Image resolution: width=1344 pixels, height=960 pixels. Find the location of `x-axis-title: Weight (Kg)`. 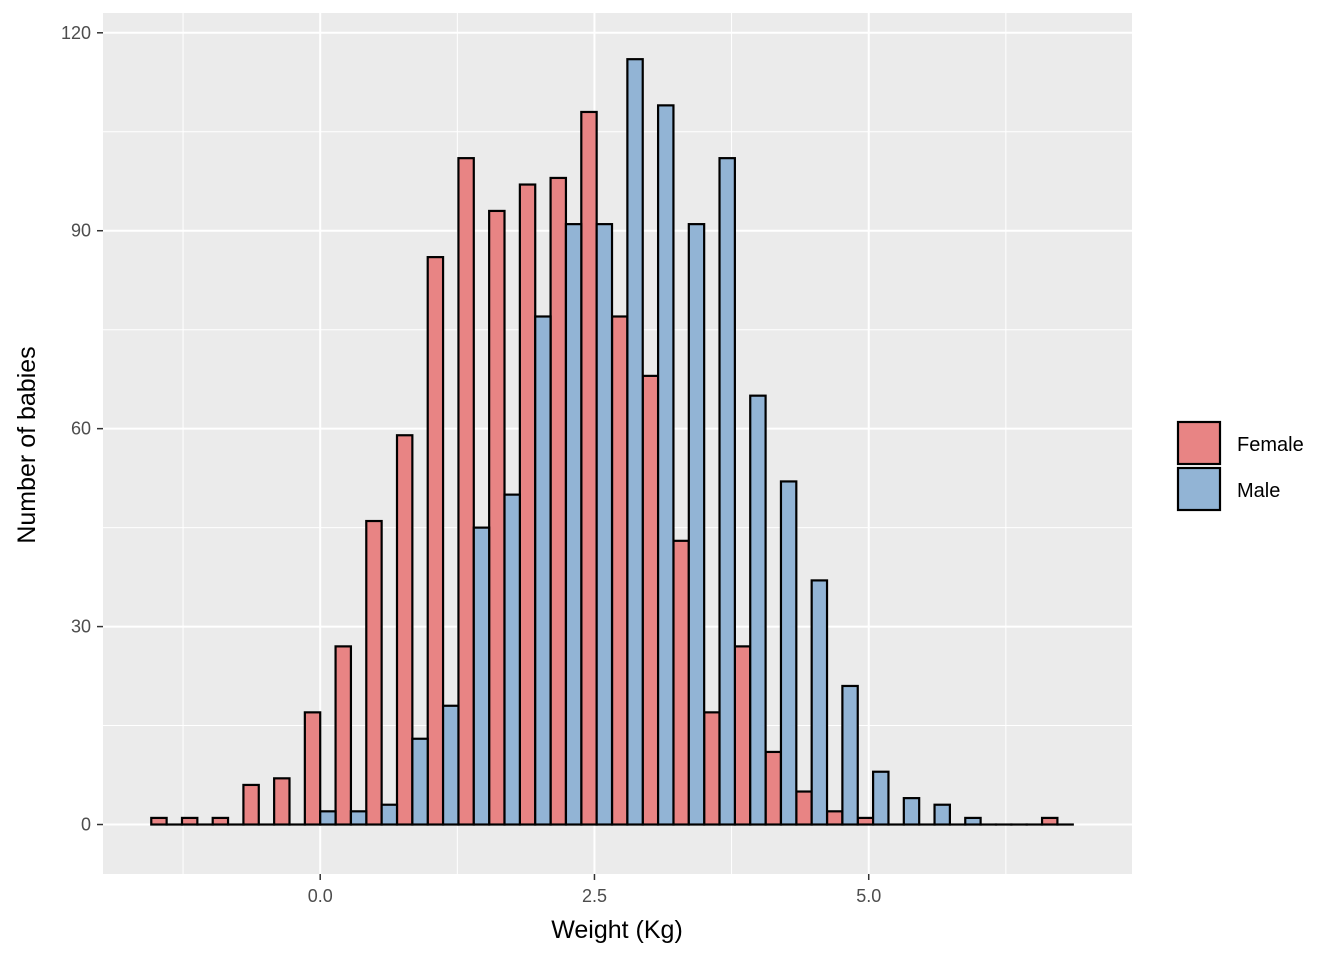

x-axis-title: Weight (Kg) is located at coordinates (617, 930).